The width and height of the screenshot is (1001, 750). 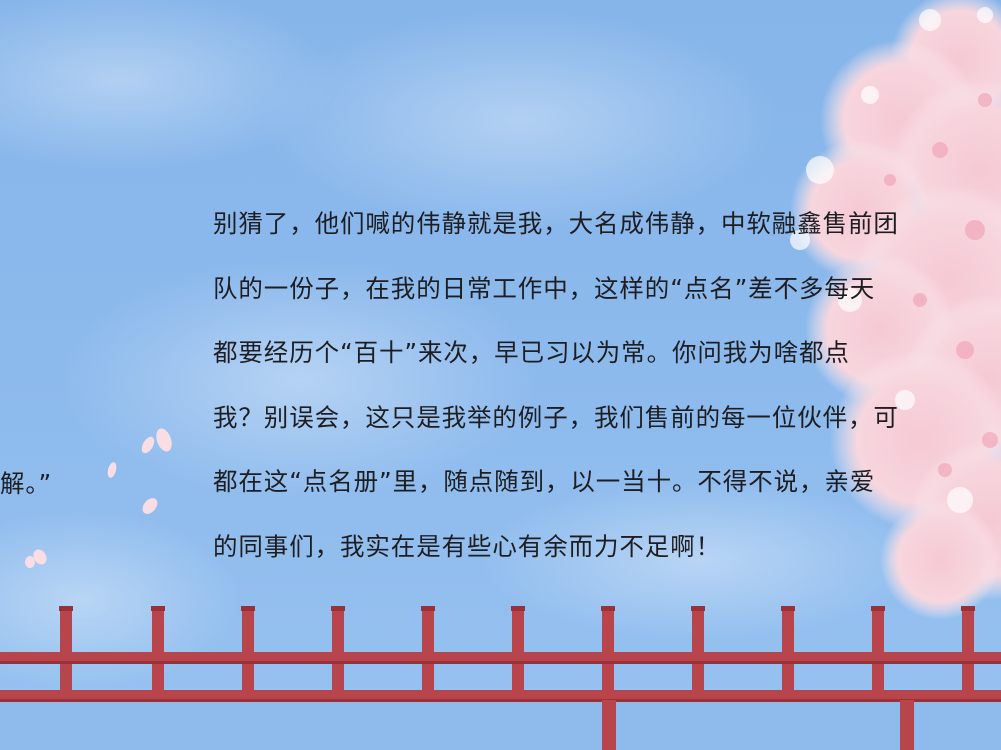 What do you see at coordinates (544, 288) in the screenshot?
I see `paragraph-line: 队的一份子，在我的日常工作中，这样的“点名”差不多每天` at bounding box center [544, 288].